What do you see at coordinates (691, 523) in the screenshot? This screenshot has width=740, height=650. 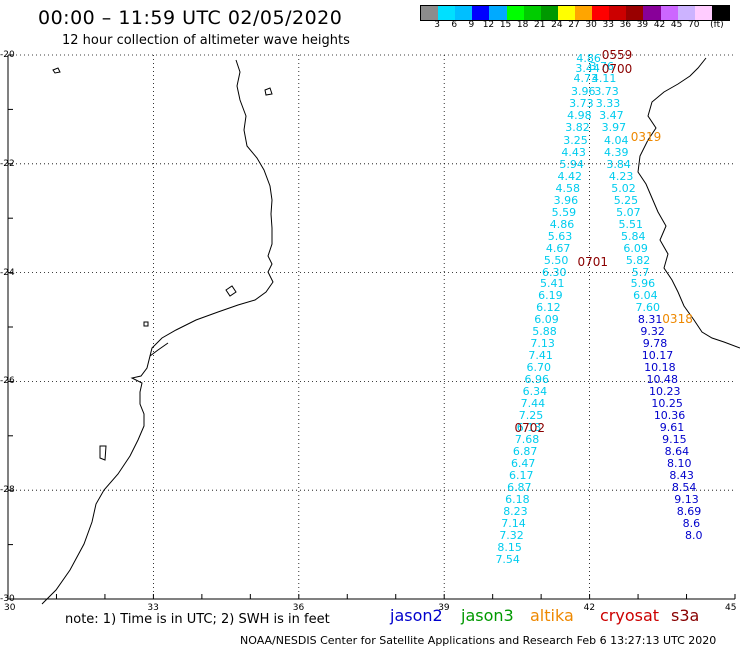 I see `swh-point: 8.6` at bounding box center [691, 523].